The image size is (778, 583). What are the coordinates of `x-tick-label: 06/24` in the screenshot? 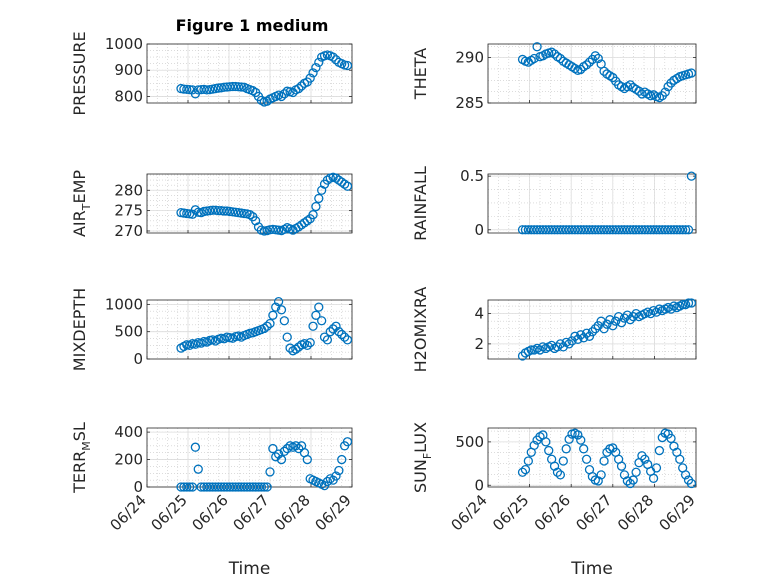 It's located at (128, 512).